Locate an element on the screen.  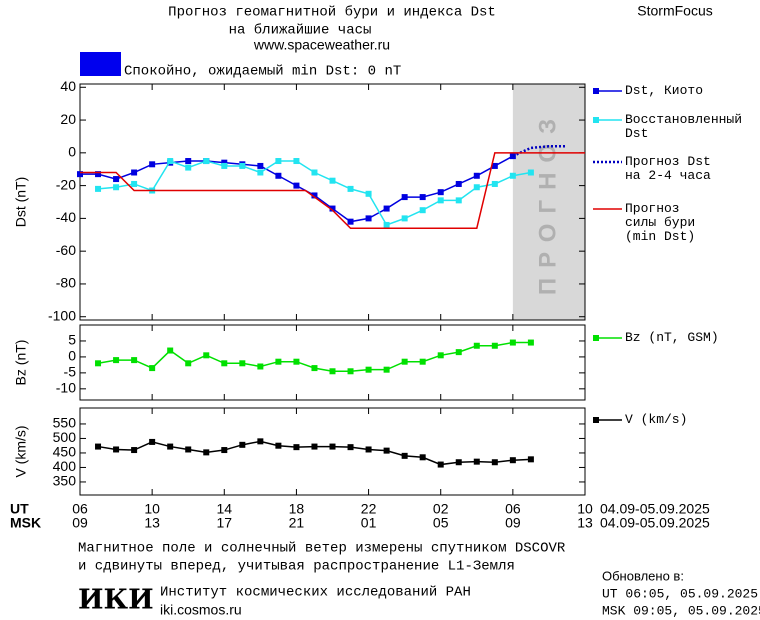
y-tick-label: 500 is located at coordinates (65, 437).